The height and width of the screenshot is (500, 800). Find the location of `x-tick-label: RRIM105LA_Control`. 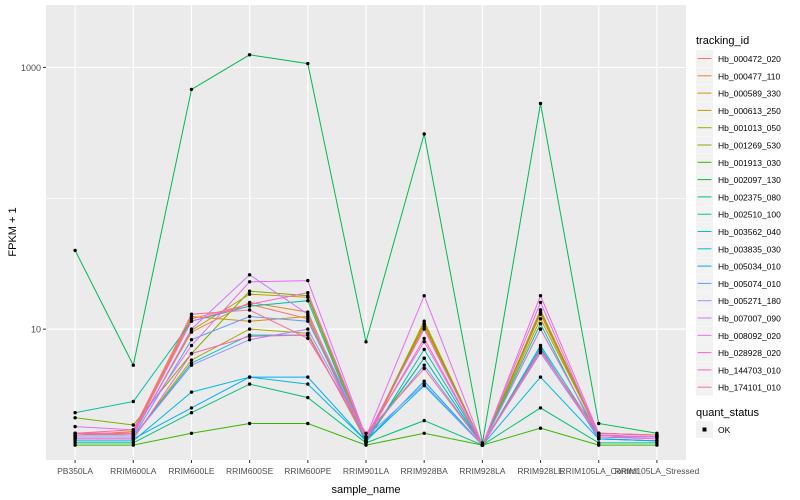

x-tick-label: RRIM105LA_Control is located at coordinates (599, 471).